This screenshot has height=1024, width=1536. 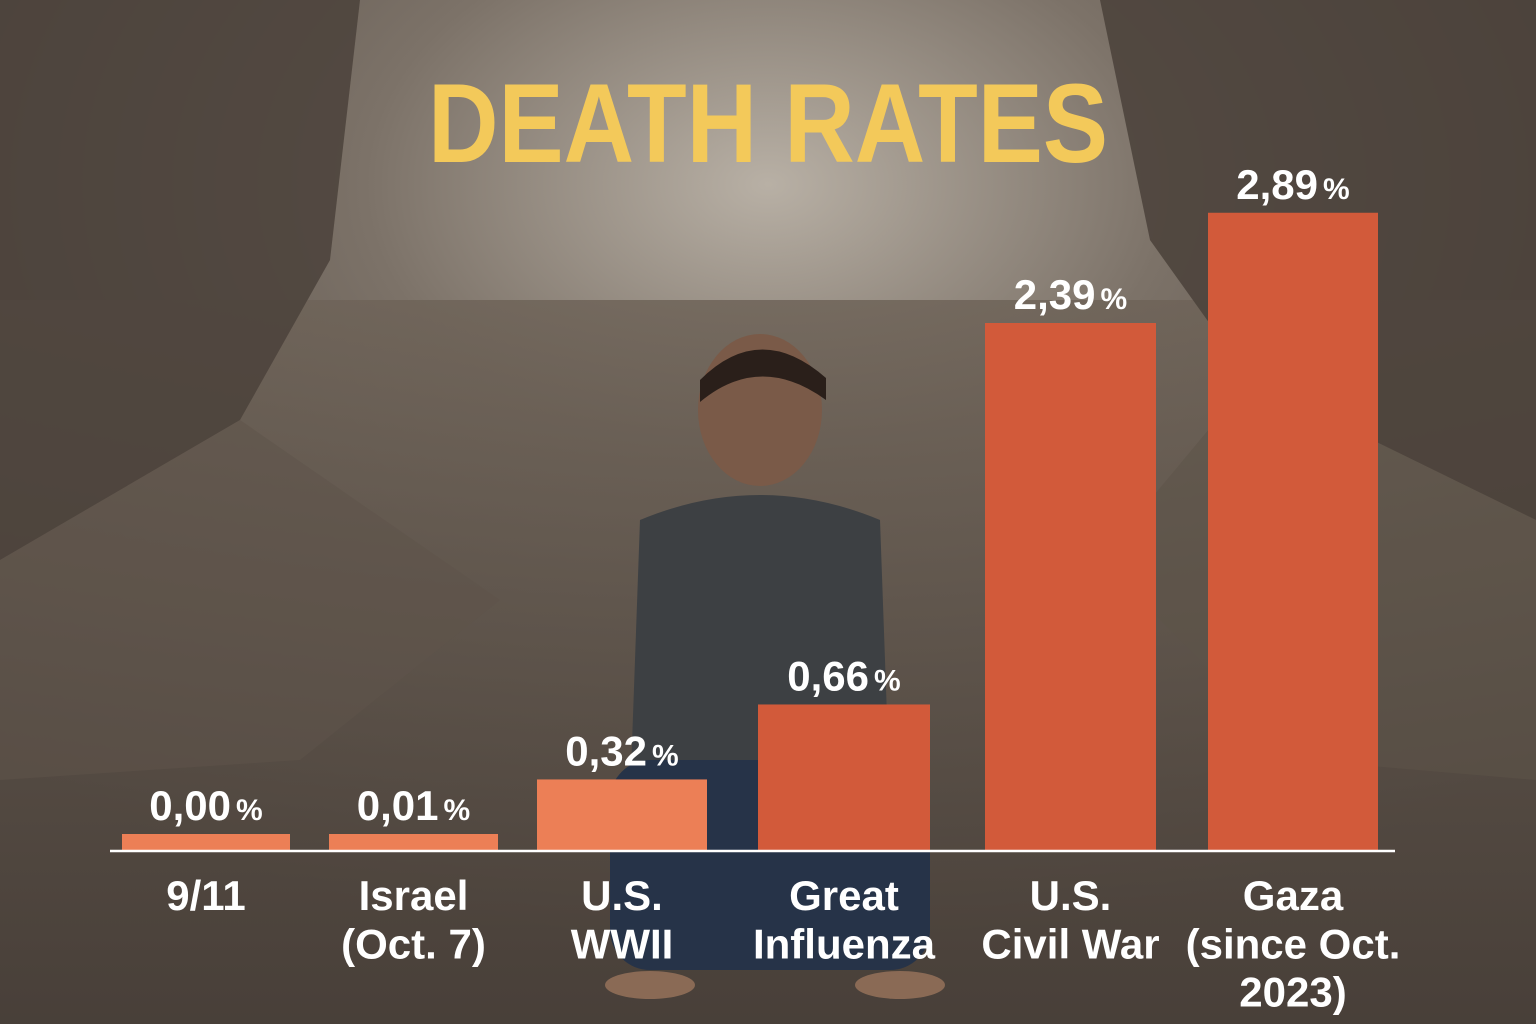 I want to click on category-label-3: U.S. WWII, so click(x=622, y=919).